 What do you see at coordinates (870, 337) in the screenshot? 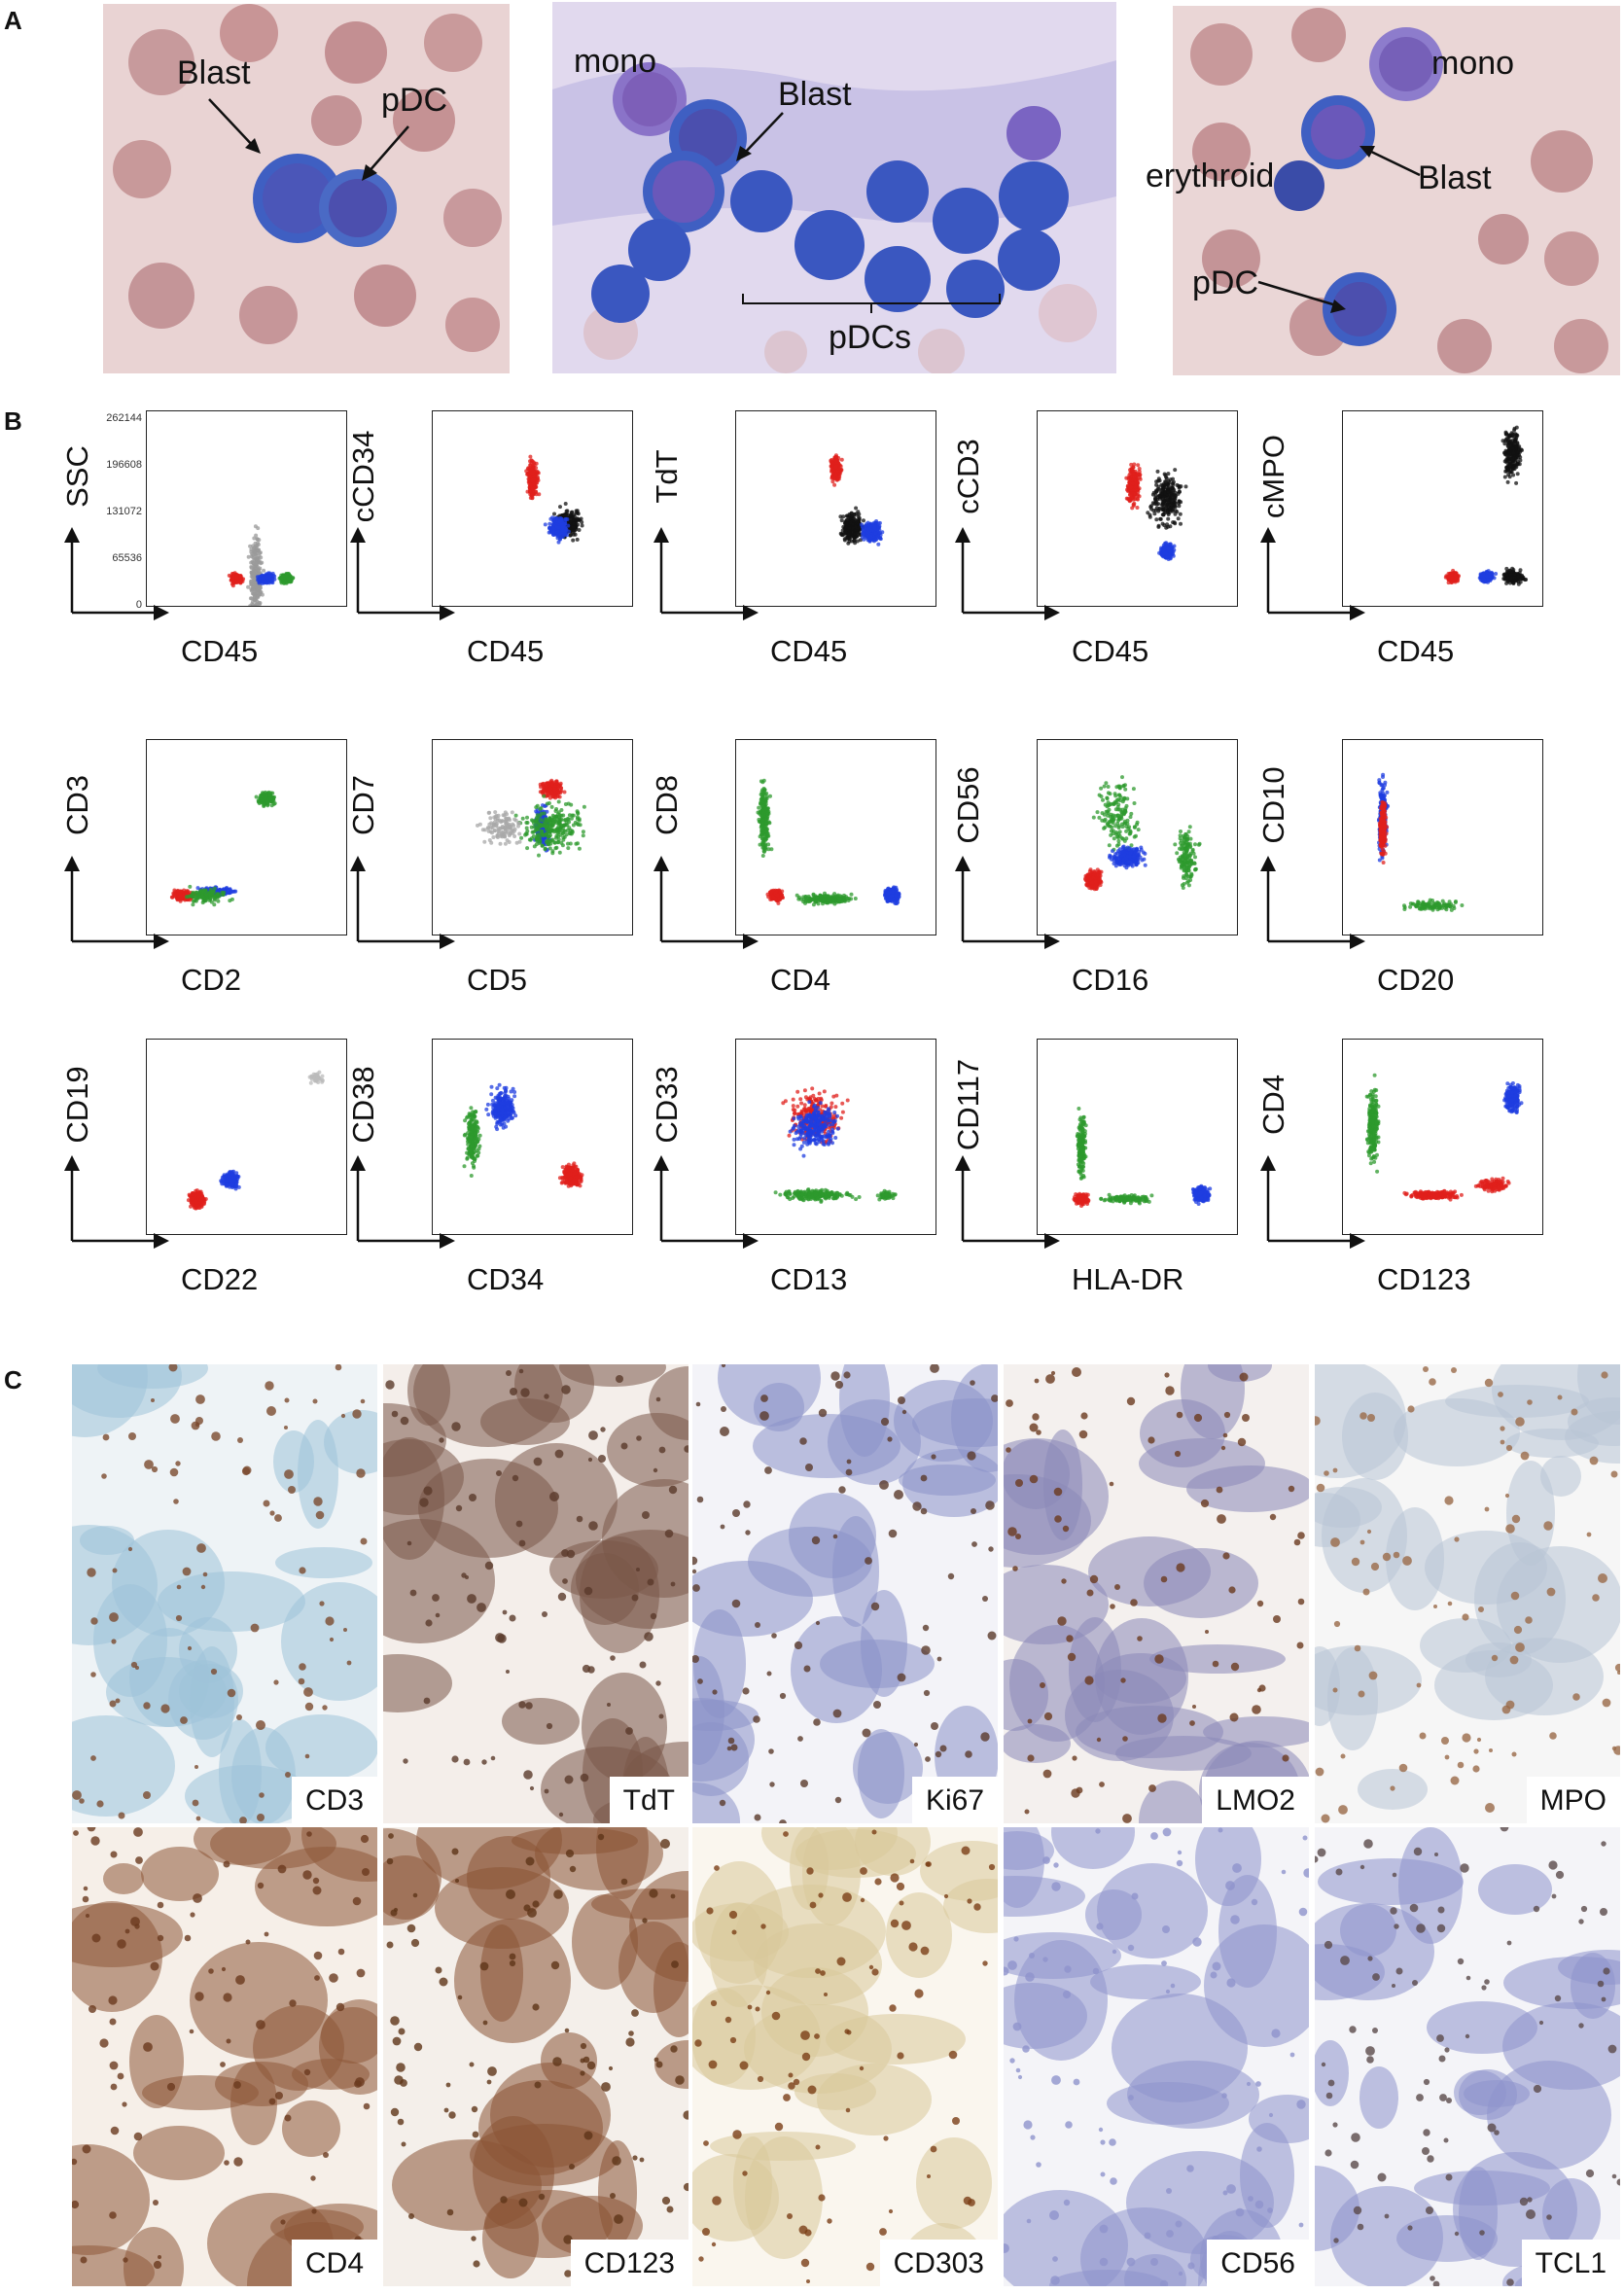
I see `label-pdcs-2: pDCs` at bounding box center [870, 337].